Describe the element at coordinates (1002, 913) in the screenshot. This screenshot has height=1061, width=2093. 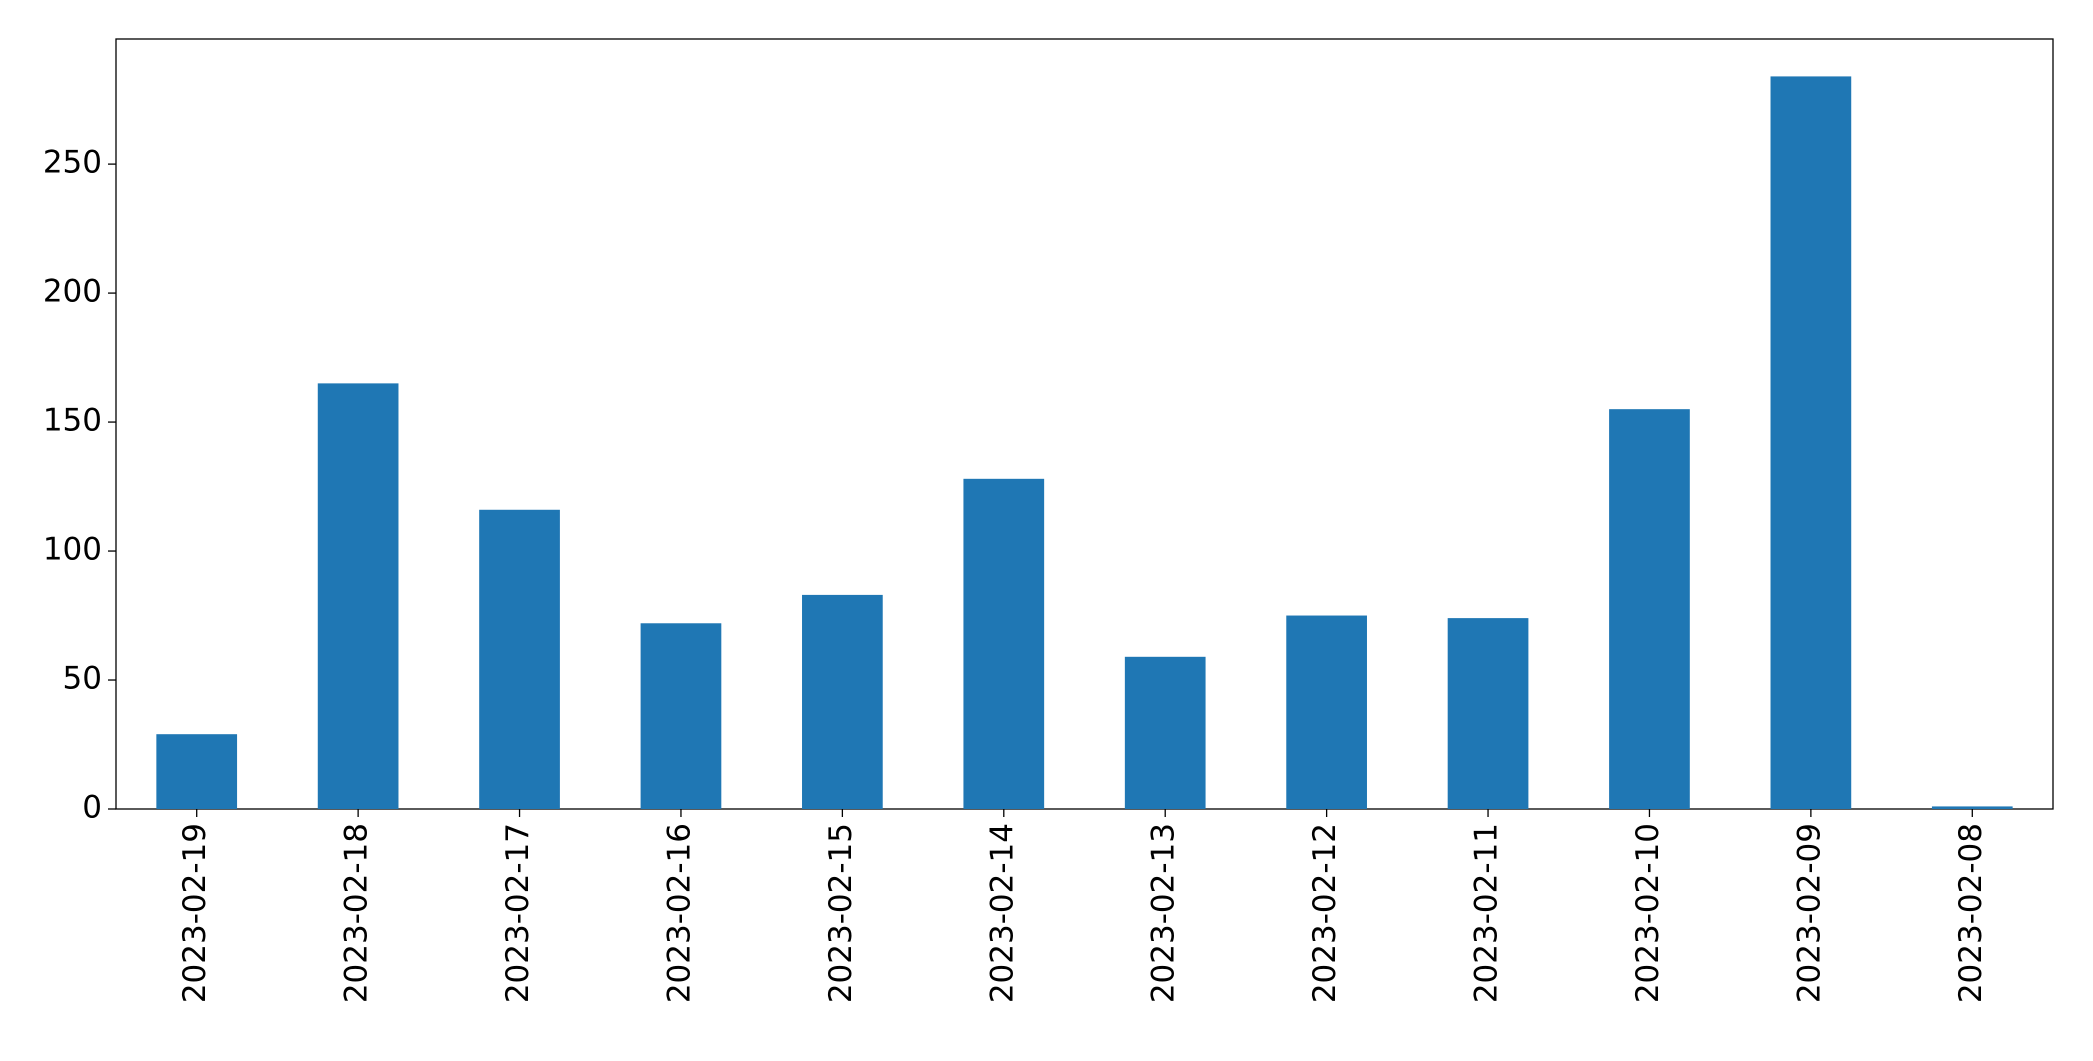
I see `x-tick-label: 2023-02-14` at that location.